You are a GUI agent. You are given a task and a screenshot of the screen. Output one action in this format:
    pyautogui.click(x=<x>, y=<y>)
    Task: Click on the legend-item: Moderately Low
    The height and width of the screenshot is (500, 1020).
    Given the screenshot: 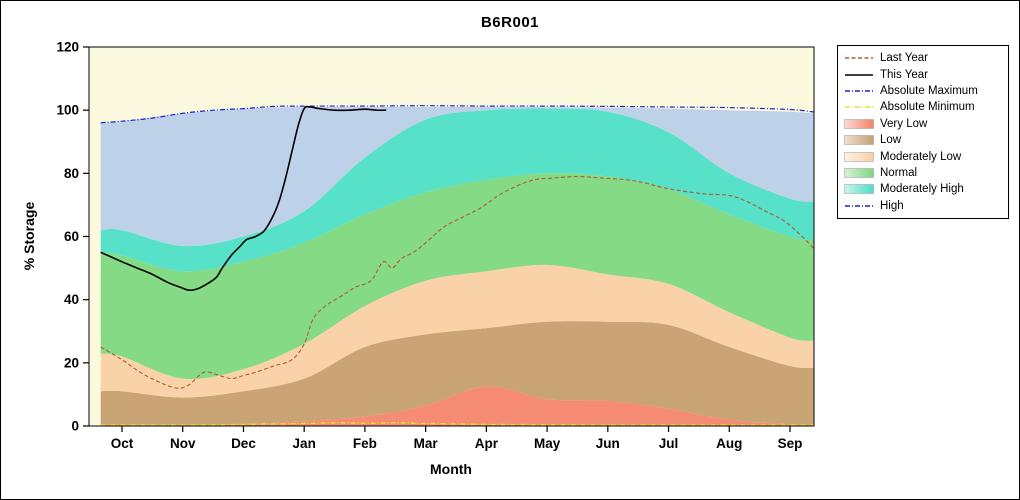 What is the action you would take?
    pyautogui.click(x=923, y=156)
    